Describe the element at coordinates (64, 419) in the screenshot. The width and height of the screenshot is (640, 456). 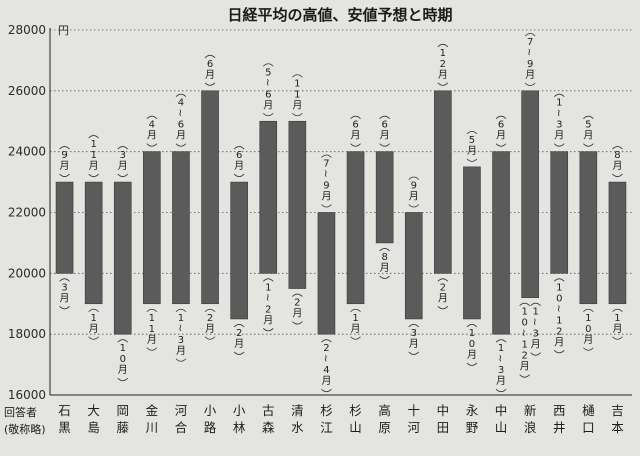
I see `respondent-name: 石黒` at that location.